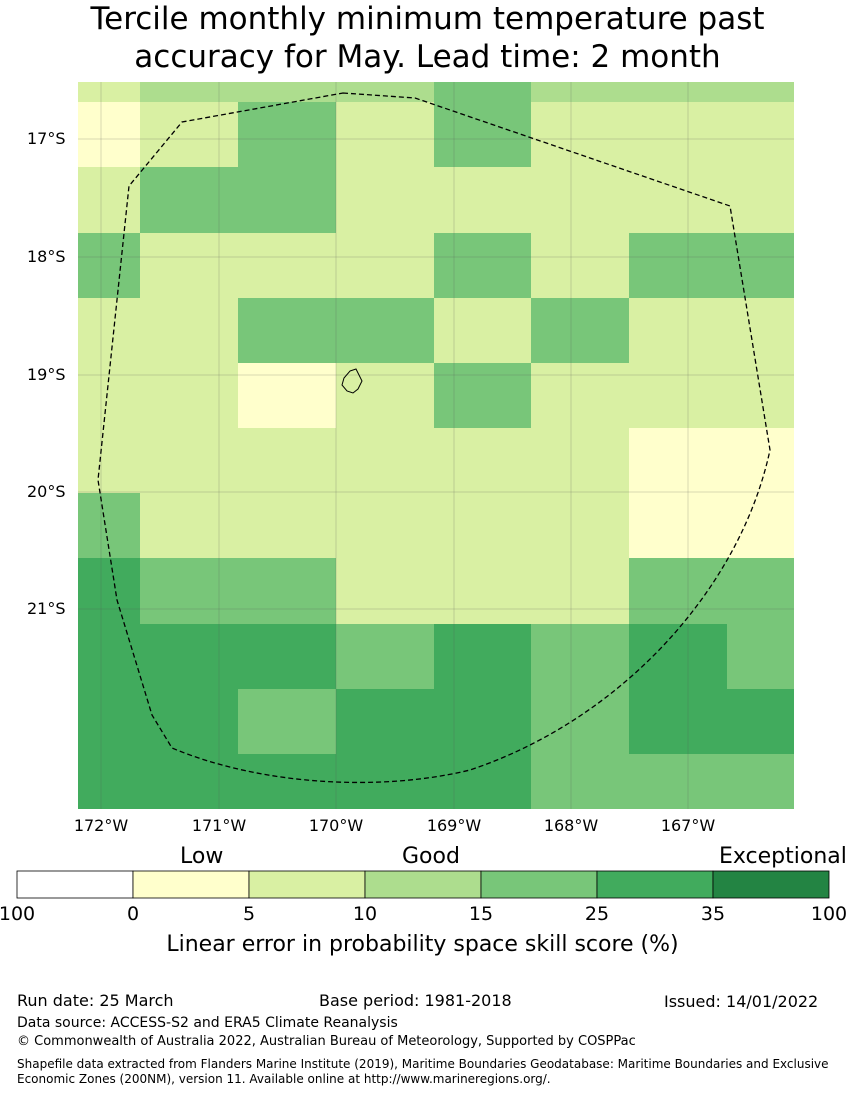 The height and width of the screenshot is (1095, 855). What do you see at coordinates (454, 825) in the screenshot?
I see `lon-label-169w: 169°W` at bounding box center [454, 825].